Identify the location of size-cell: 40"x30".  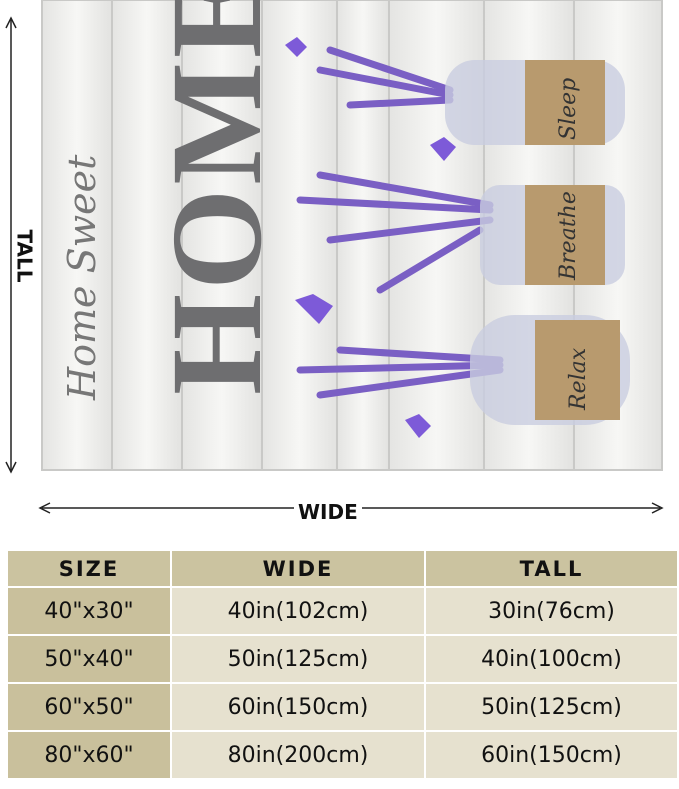
(89, 611).